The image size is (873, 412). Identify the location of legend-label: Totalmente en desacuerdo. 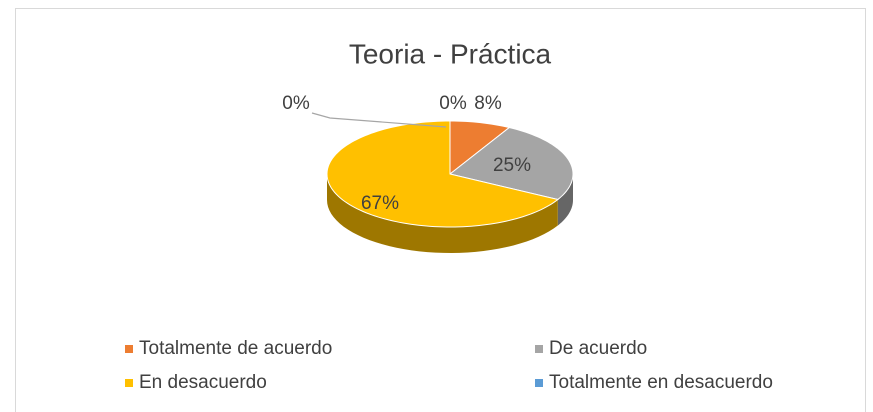
(661, 382).